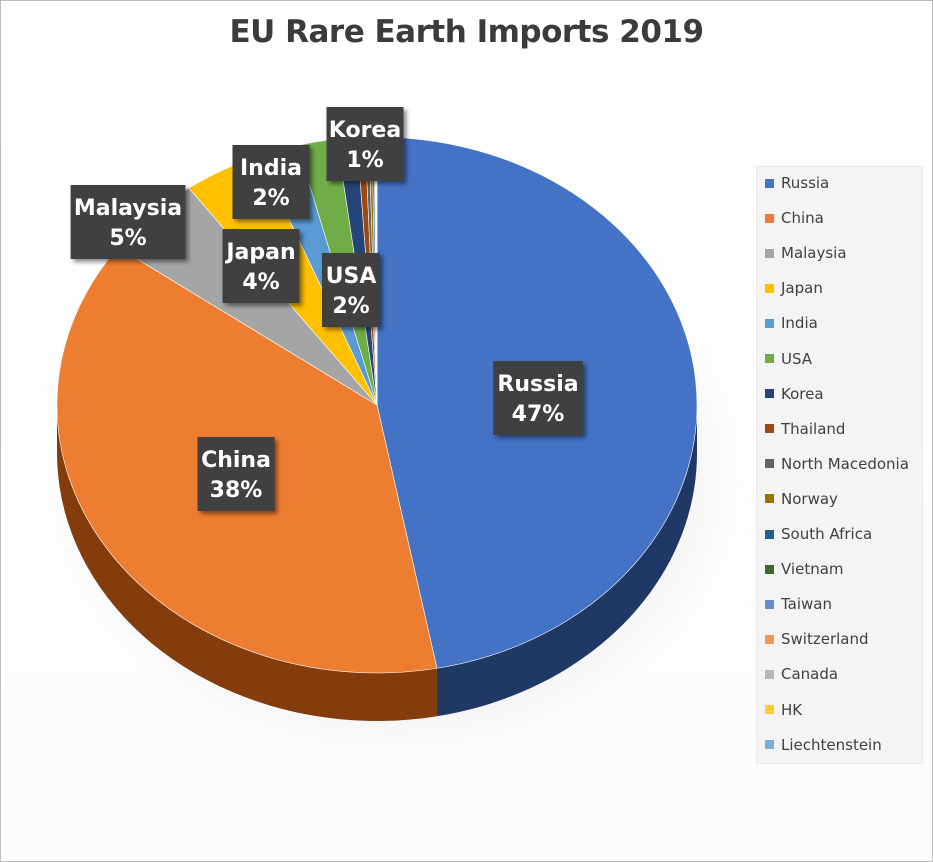 The image size is (933, 862). What do you see at coordinates (236, 490) in the screenshot?
I see `data-label-text: 38%` at bounding box center [236, 490].